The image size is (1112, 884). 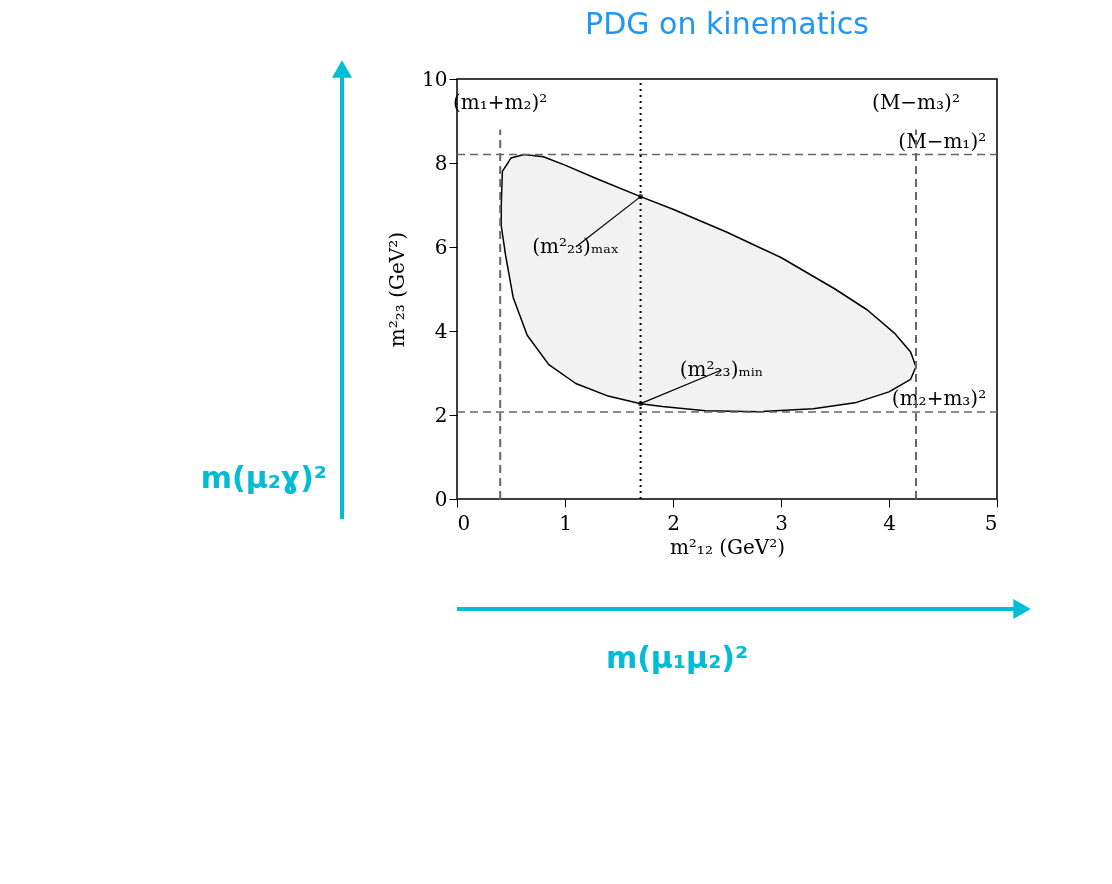 What do you see at coordinates (673, 522) in the screenshot?
I see `x-tick-label: 2` at bounding box center [673, 522].